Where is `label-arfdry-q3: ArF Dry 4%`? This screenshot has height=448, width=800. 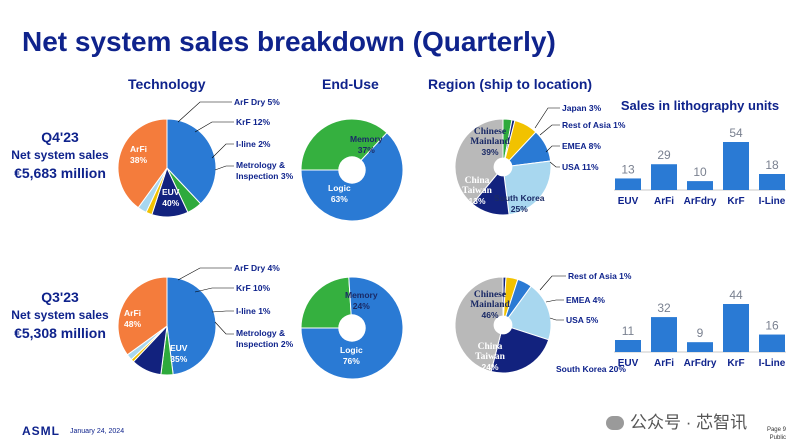 label-arfdry-q3: ArF Dry 4% is located at coordinates (257, 268).